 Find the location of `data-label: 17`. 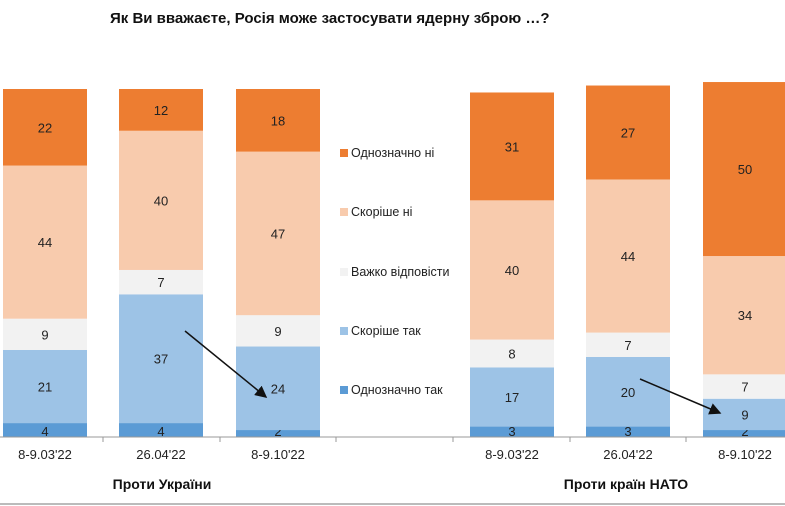

data-label: 17 is located at coordinates (512, 397).